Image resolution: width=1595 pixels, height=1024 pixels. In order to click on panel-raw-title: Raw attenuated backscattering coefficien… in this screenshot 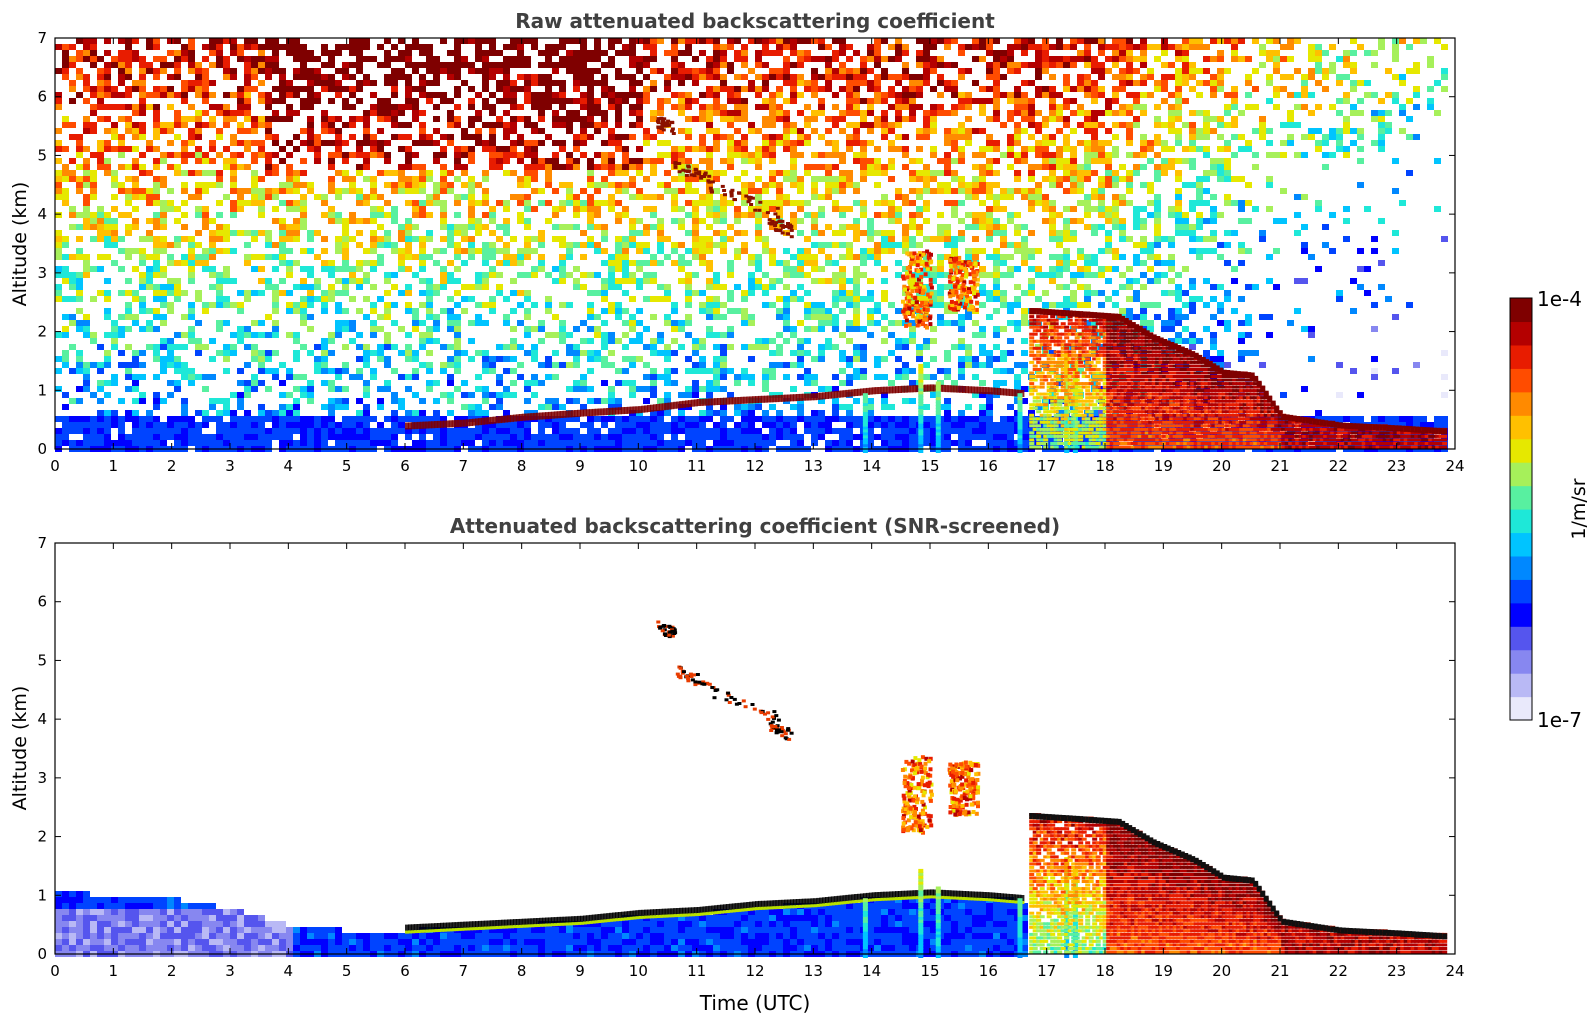, I will do `click(755, 21)`.